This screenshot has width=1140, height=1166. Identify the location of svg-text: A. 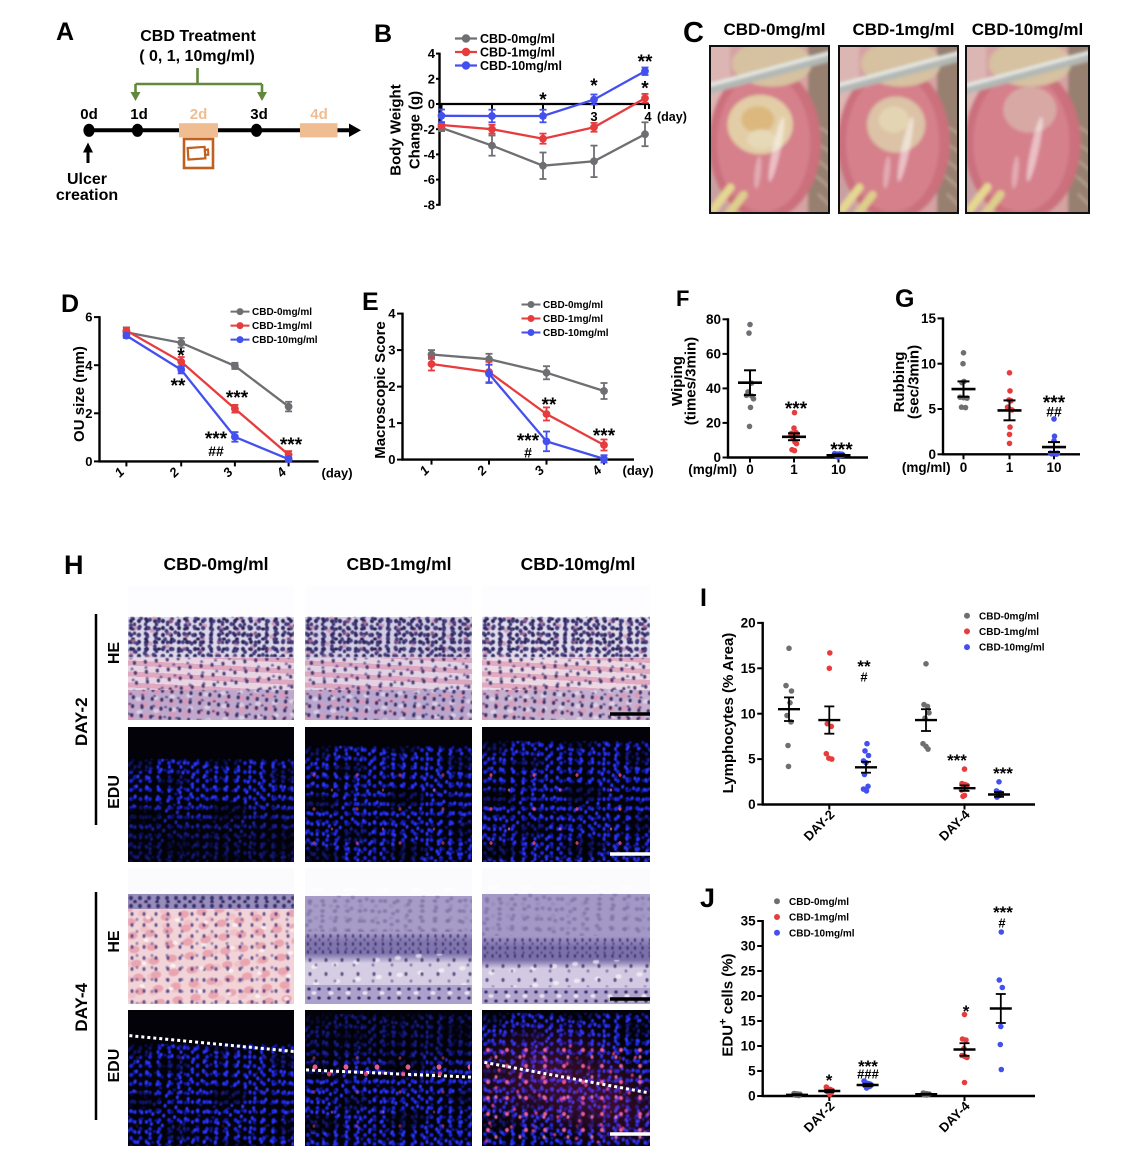
(65, 32).